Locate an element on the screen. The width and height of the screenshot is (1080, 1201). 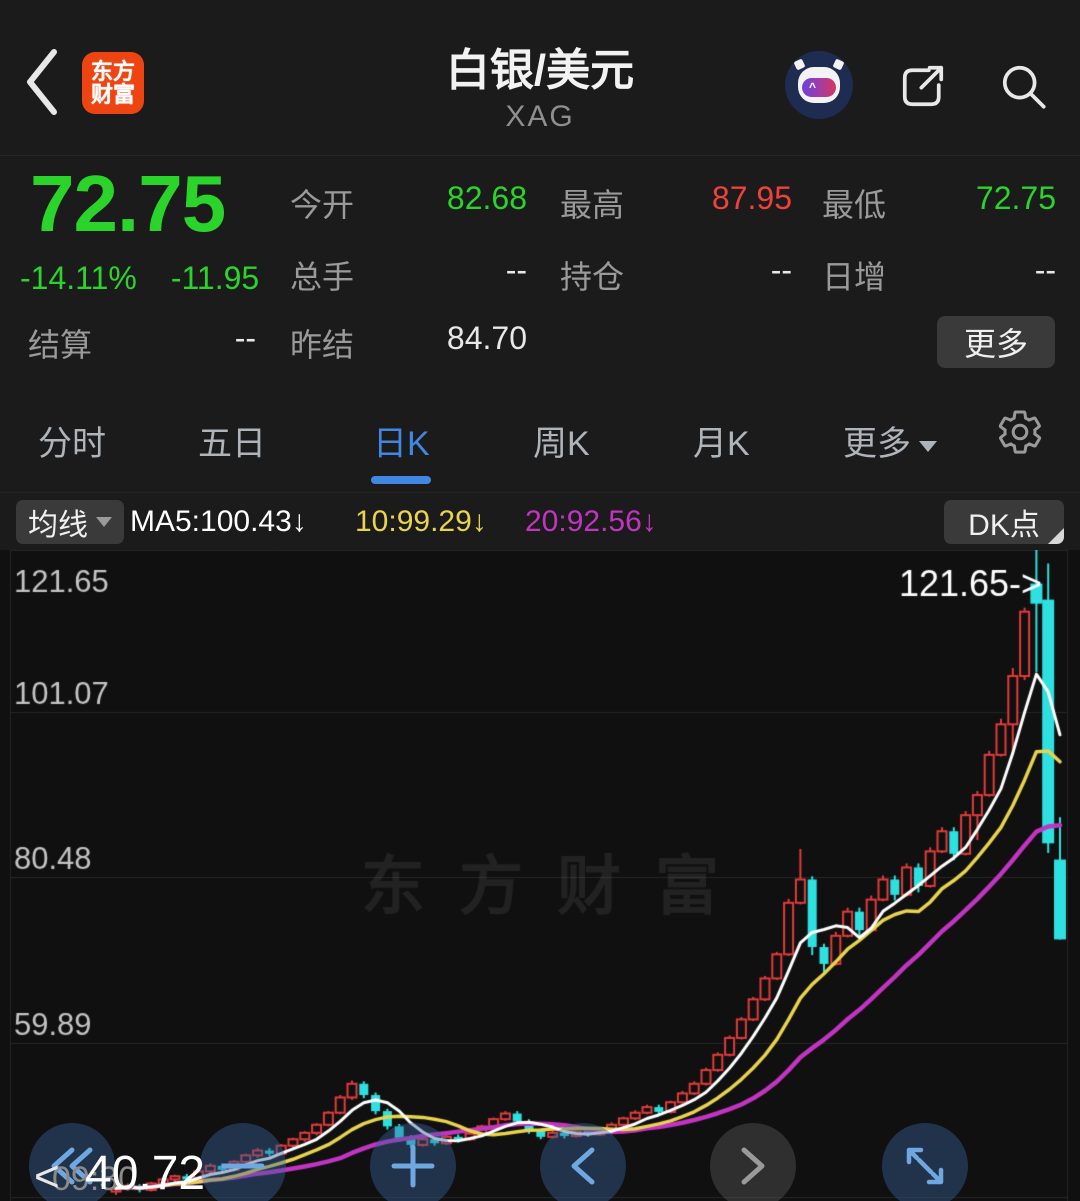
change-value: -11.95 is located at coordinates (215, 278).